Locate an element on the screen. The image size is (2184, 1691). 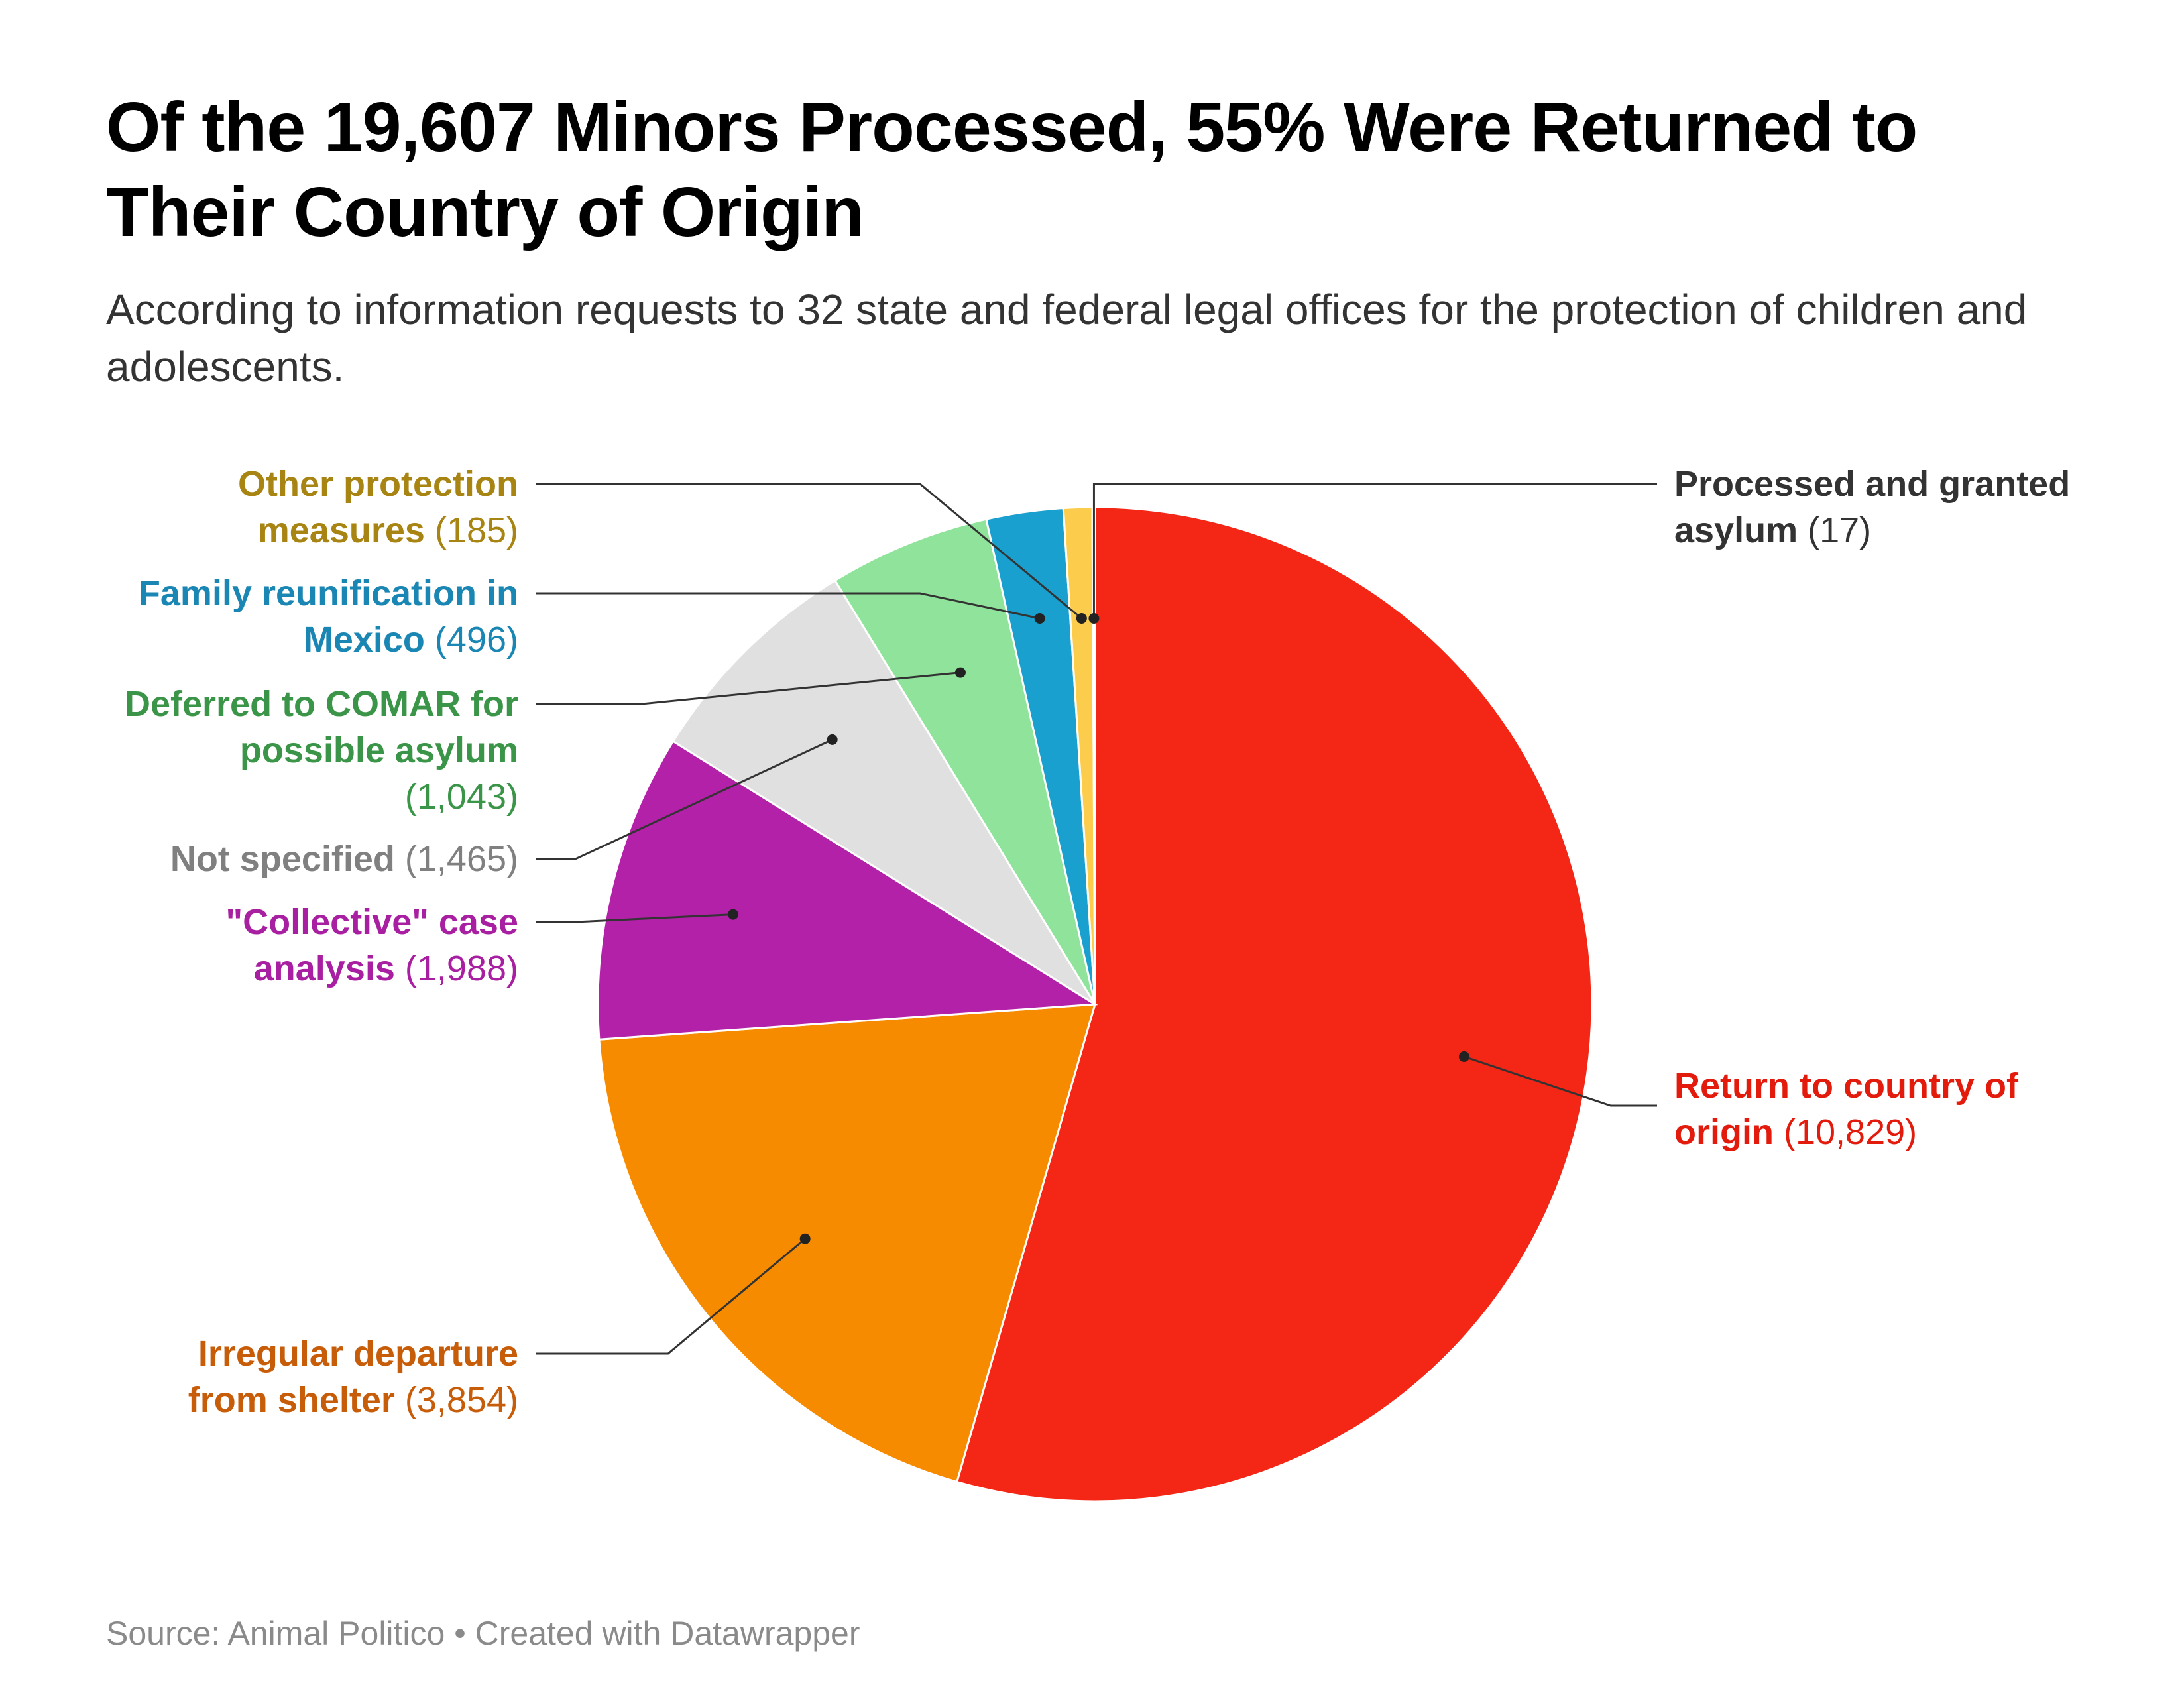
pie-slice-deferred-to-comar-for-possible-asylum is located at coordinates (964, 762).